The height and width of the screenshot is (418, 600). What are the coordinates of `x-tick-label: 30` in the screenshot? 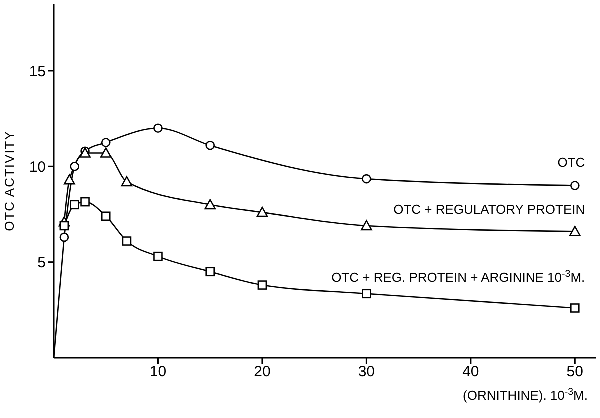 It's located at (367, 372).